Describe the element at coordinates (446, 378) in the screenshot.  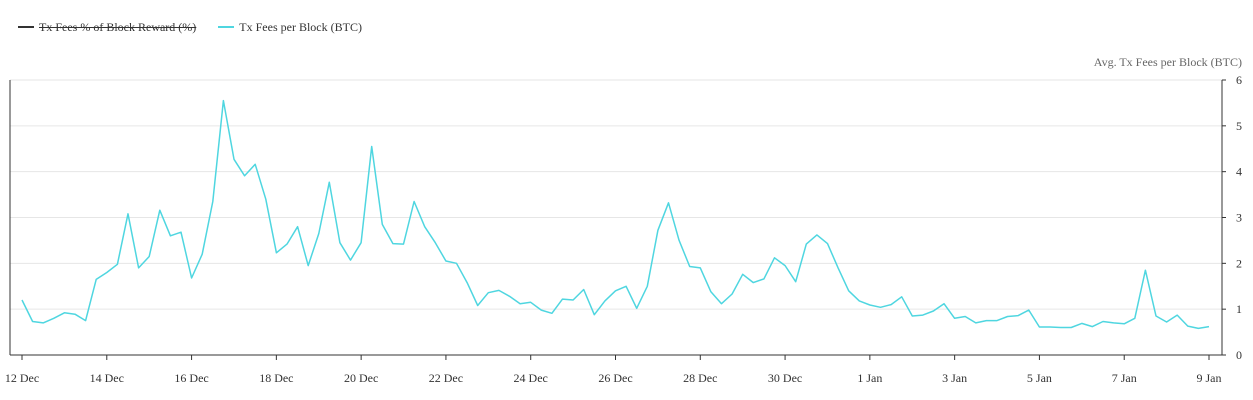
I see `x-tick-label-5: 22 Dec` at that location.